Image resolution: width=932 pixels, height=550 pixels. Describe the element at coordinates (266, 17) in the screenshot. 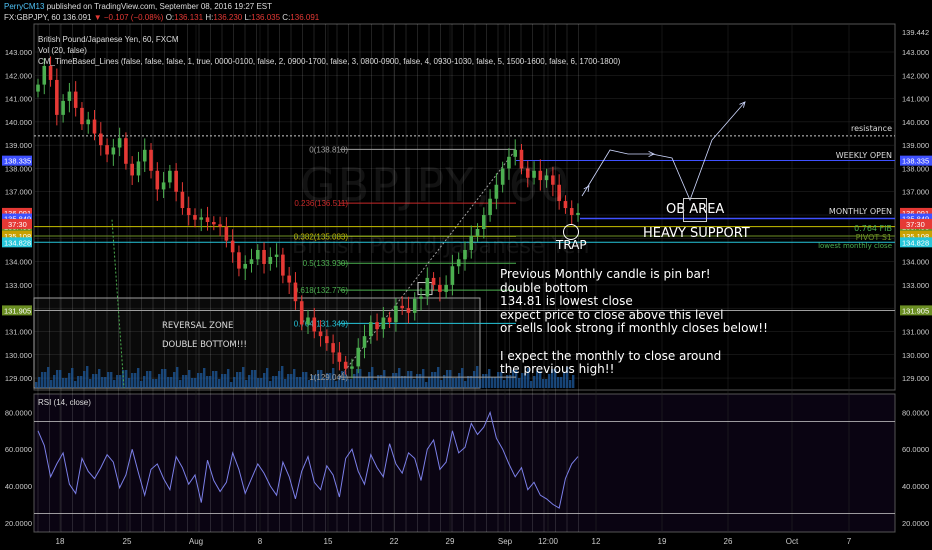

I see `ohlc-l-value: 136.035` at that location.